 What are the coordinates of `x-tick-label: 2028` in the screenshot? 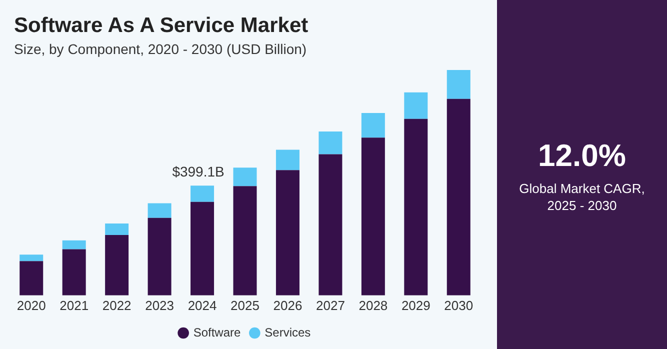 It's located at (373, 305).